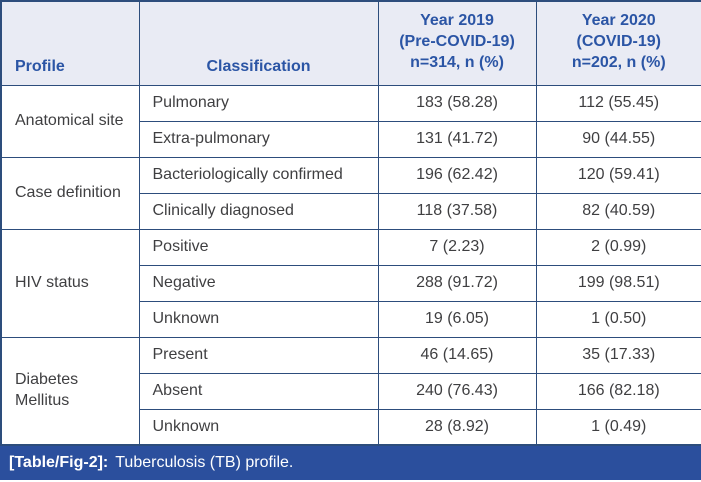 Image resolution: width=701 pixels, height=482 pixels. I want to click on value-2019-cell: 118 (37.58), so click(457, 211).